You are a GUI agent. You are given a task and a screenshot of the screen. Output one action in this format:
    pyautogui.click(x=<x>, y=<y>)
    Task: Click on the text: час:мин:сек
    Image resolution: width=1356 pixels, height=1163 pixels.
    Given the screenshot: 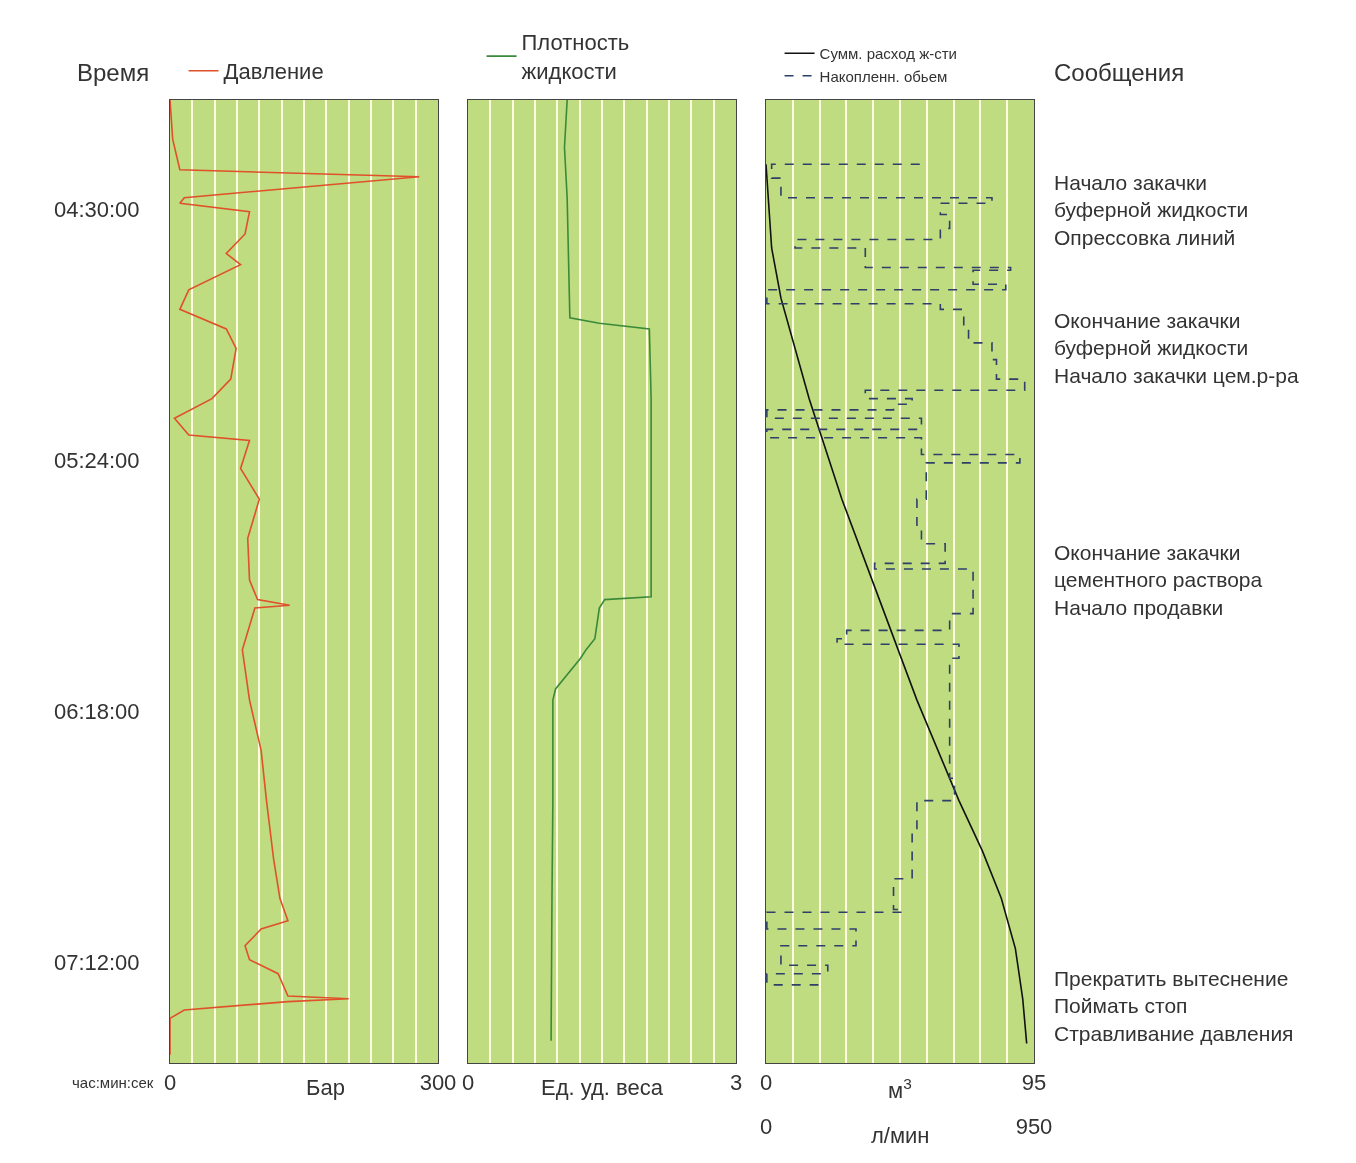 What is the action you would take?
    pyautogui.click(x=113, y=1082)
    